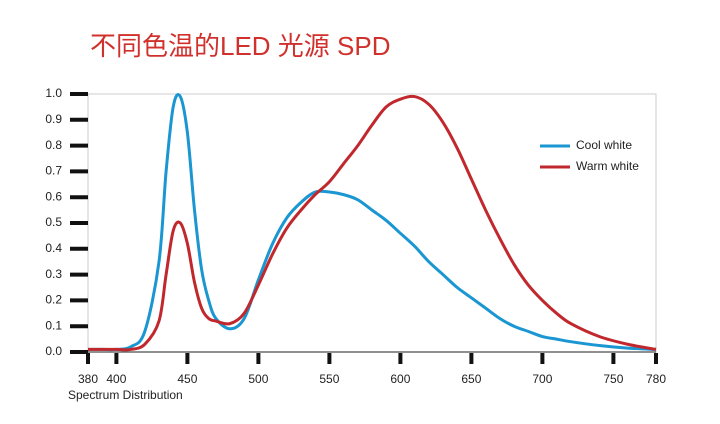  What do you see at coordinates (613, 379) in the screenshot?
I see `x-tick-label: 750` at bounding box center [613, 379].